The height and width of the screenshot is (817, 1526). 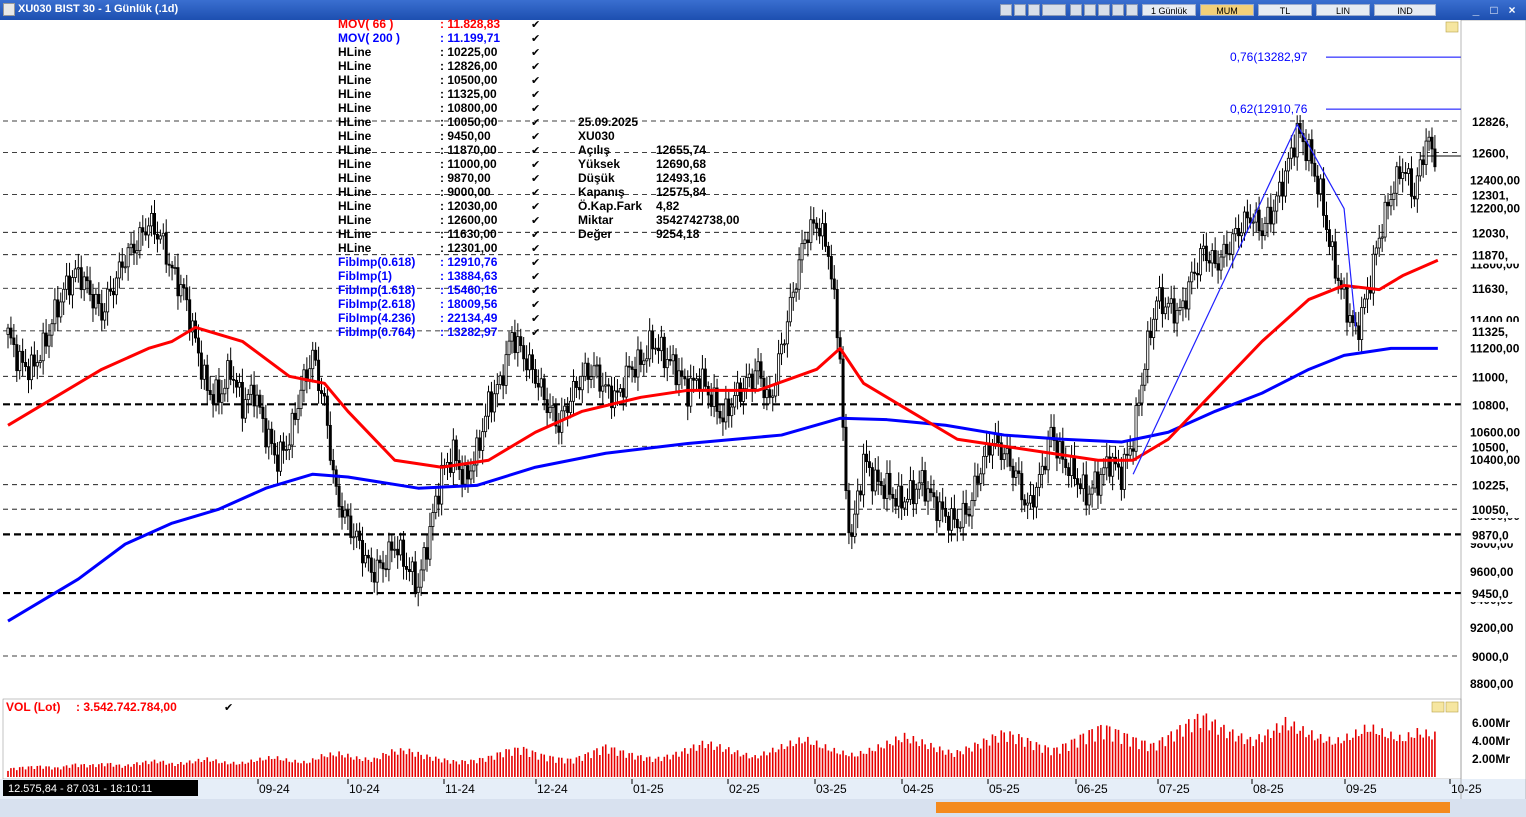 What do you see at coordinates (1227, 10) in the screenshot?
I see `style-button: MUM` at bounding box center [1227, 10].